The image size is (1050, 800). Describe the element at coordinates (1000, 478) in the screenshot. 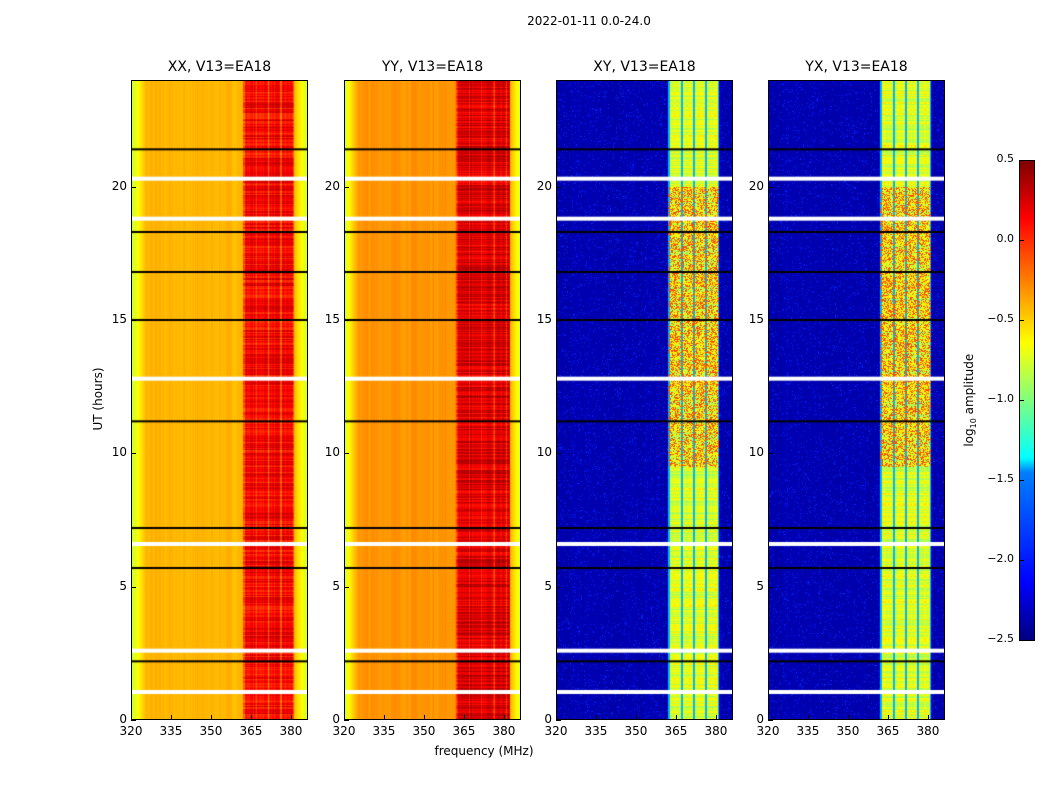

I see `colorbar-tick-label: −1.5` at that location.